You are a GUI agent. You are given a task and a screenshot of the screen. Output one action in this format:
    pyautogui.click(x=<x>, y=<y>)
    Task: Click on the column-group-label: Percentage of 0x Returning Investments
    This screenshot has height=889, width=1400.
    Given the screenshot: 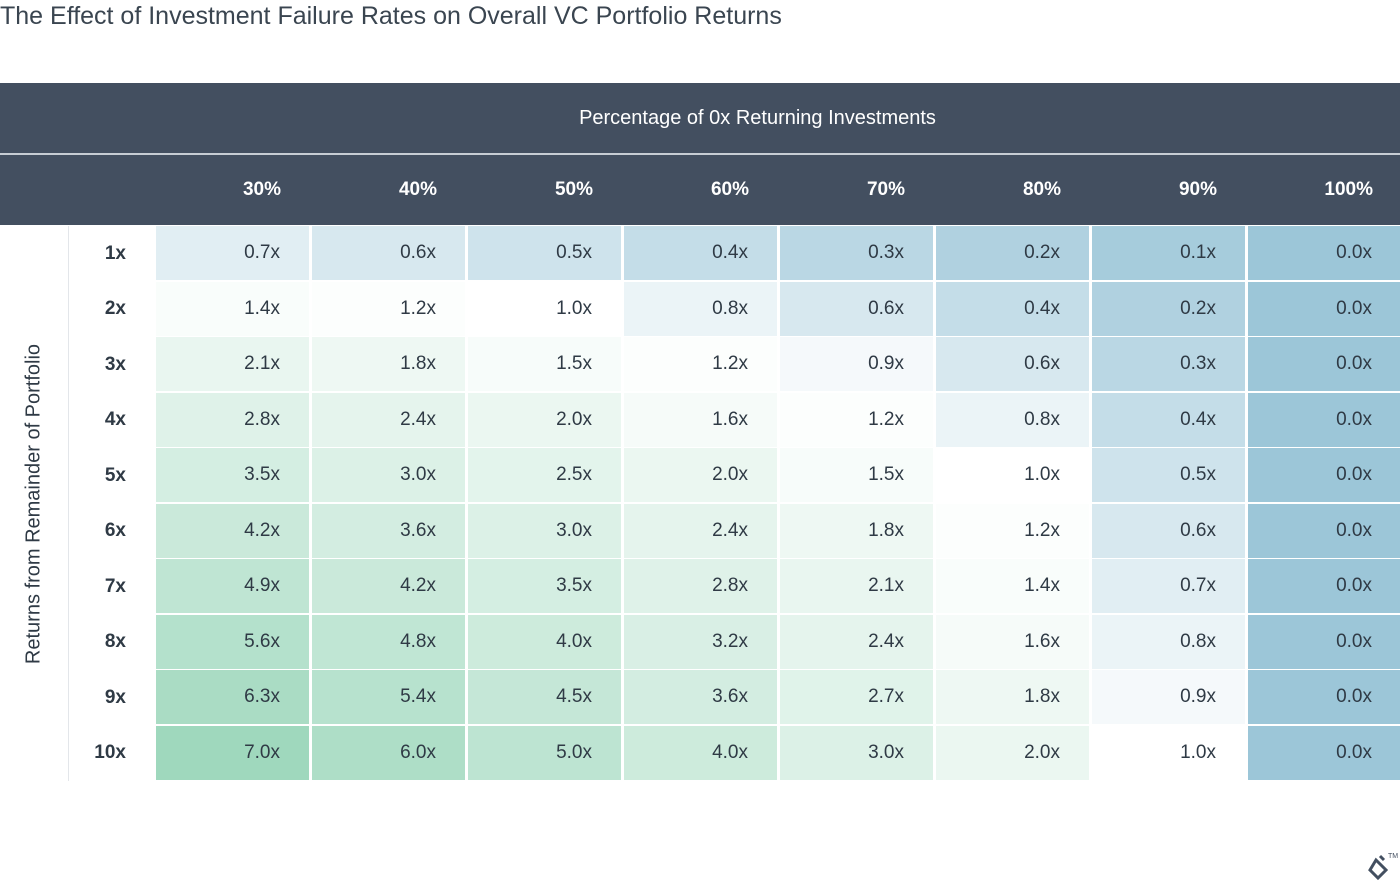 What is the action you would take?
    pyautogui.click(x=757, y=117)
    